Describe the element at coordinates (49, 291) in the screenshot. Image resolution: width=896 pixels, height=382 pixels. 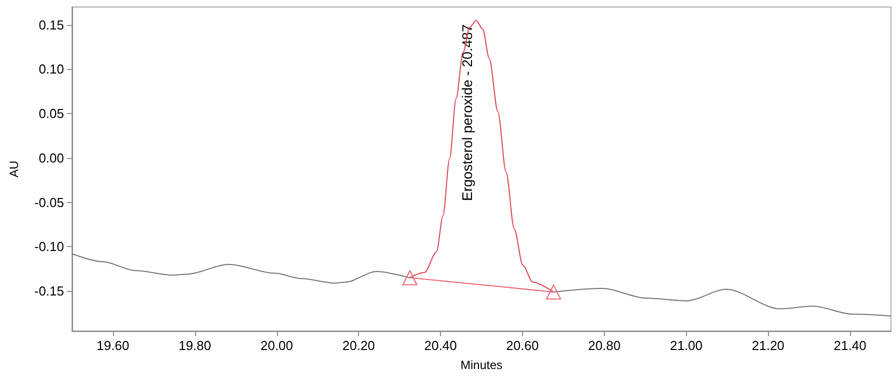
I see `y-tick-label: -0.15` at that location.